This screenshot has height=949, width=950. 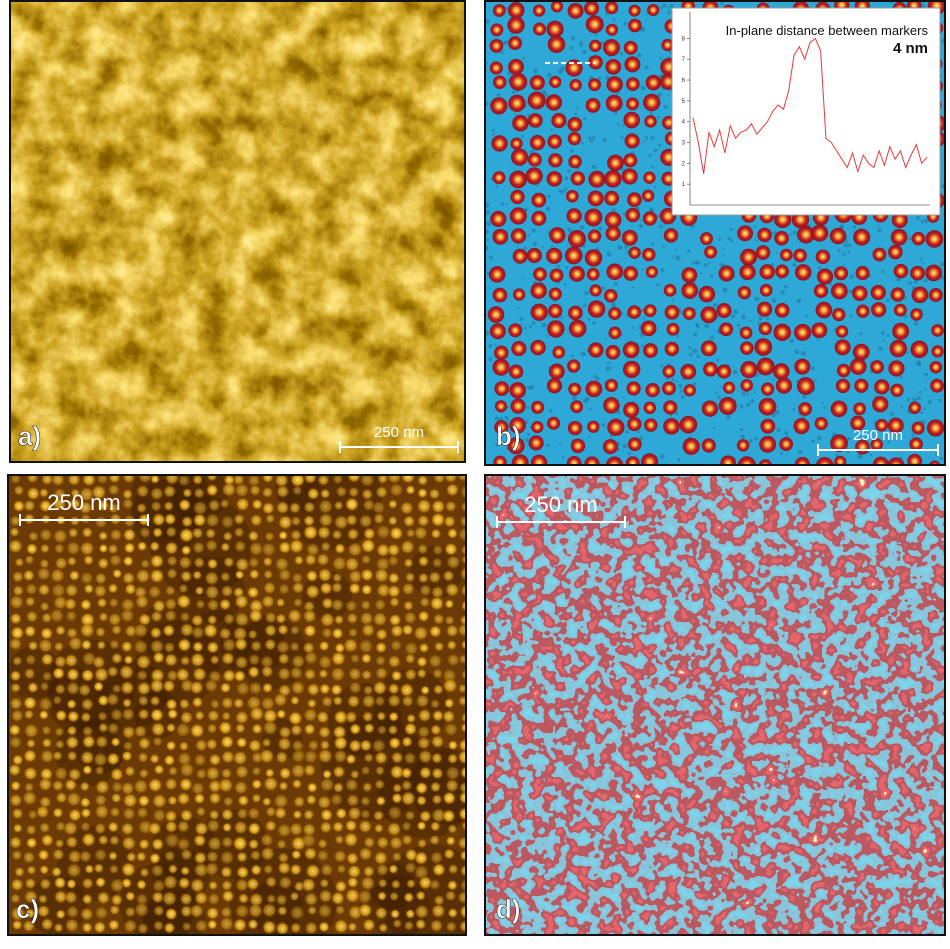 I want to click on scale-label: 250 nm, so click(x=399, y=432).